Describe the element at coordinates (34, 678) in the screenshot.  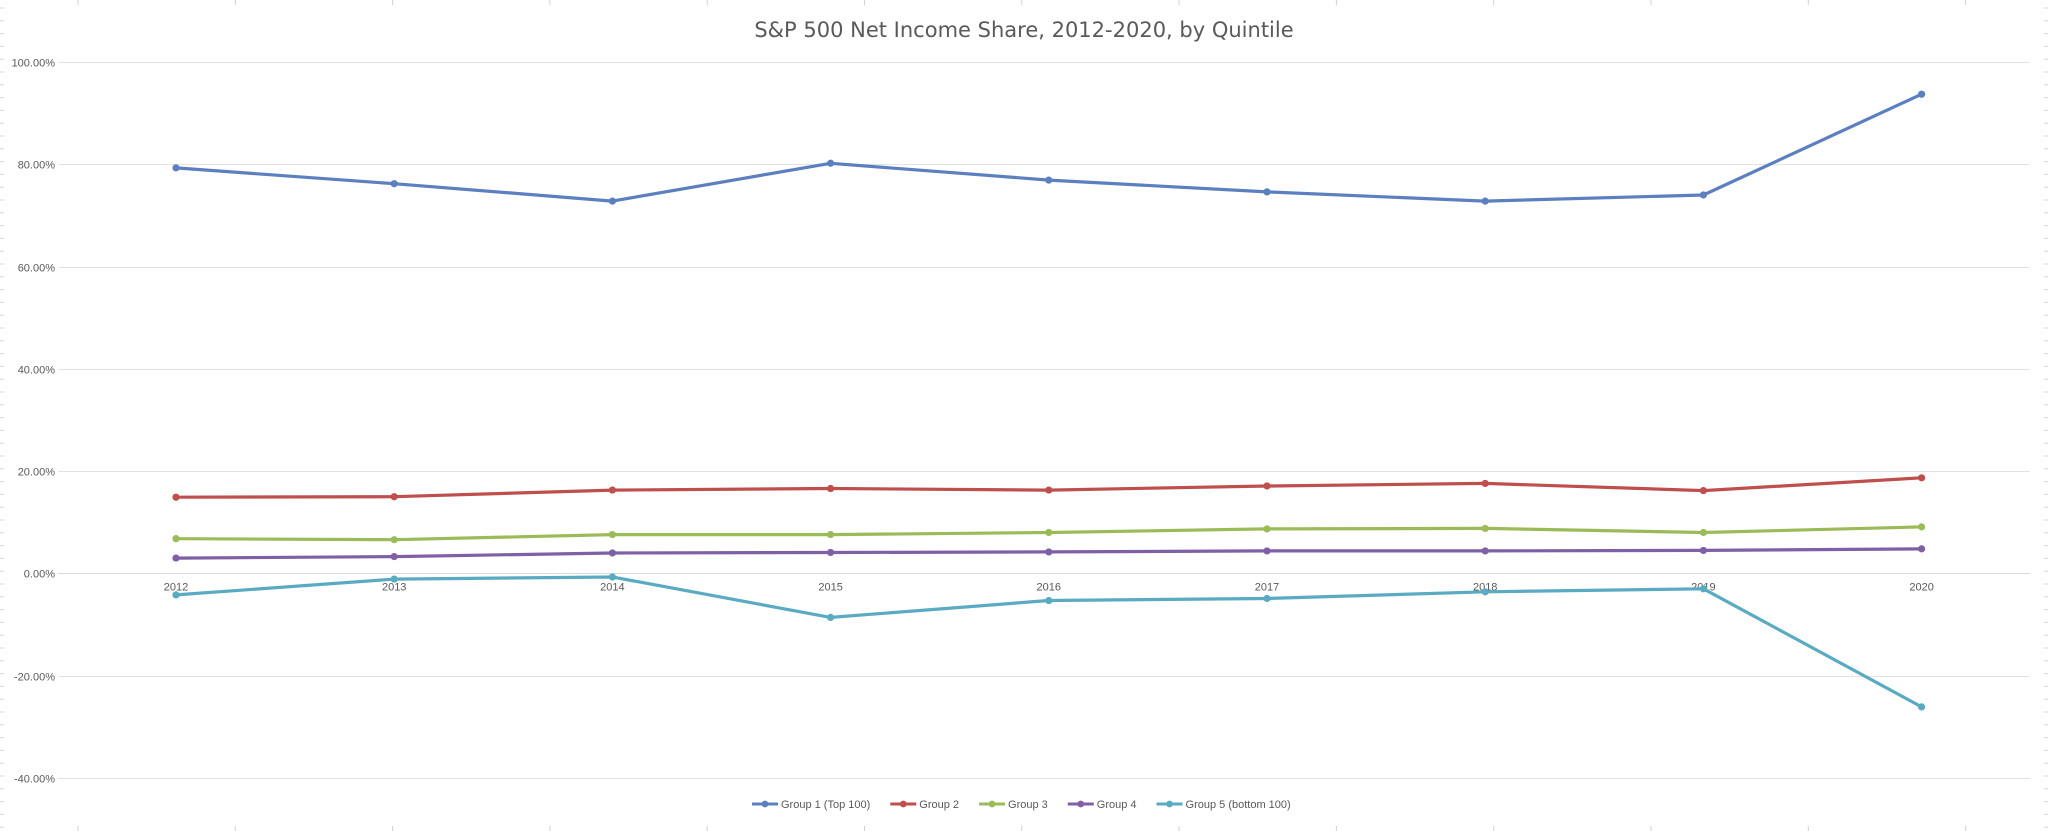
I see `y-tick-label: -20.00%` at that location.